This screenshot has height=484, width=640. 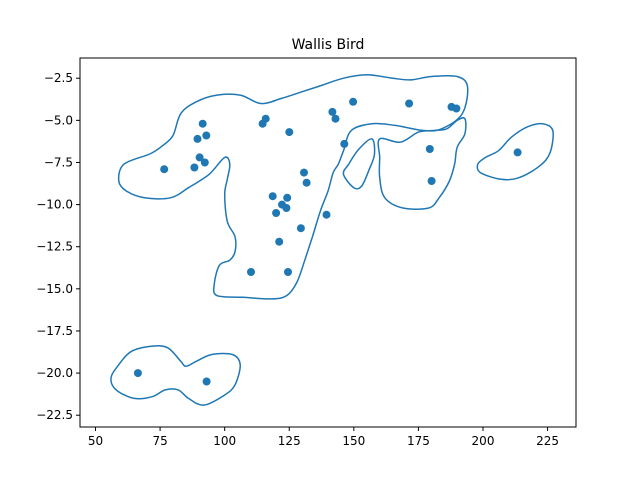 I want to click on x-tick-label: 175, so click(x=418, y=441).